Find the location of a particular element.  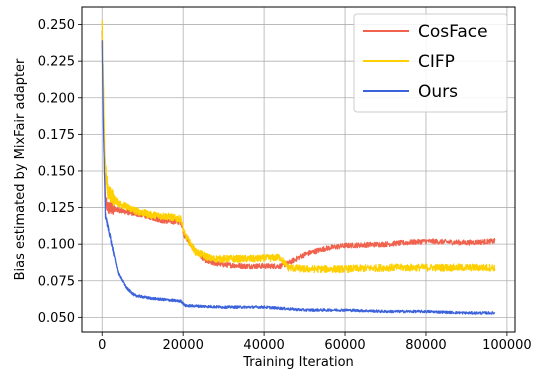

legend-entries: CosFace CIFP Ours is located at coordinates (425, 62).